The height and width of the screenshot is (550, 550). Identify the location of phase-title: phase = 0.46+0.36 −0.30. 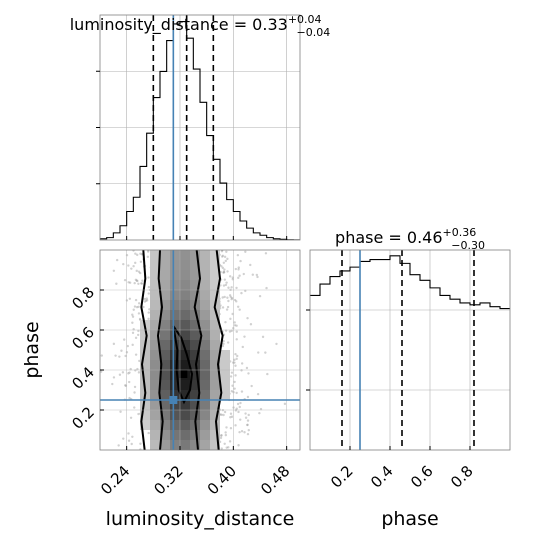
(410, 239).